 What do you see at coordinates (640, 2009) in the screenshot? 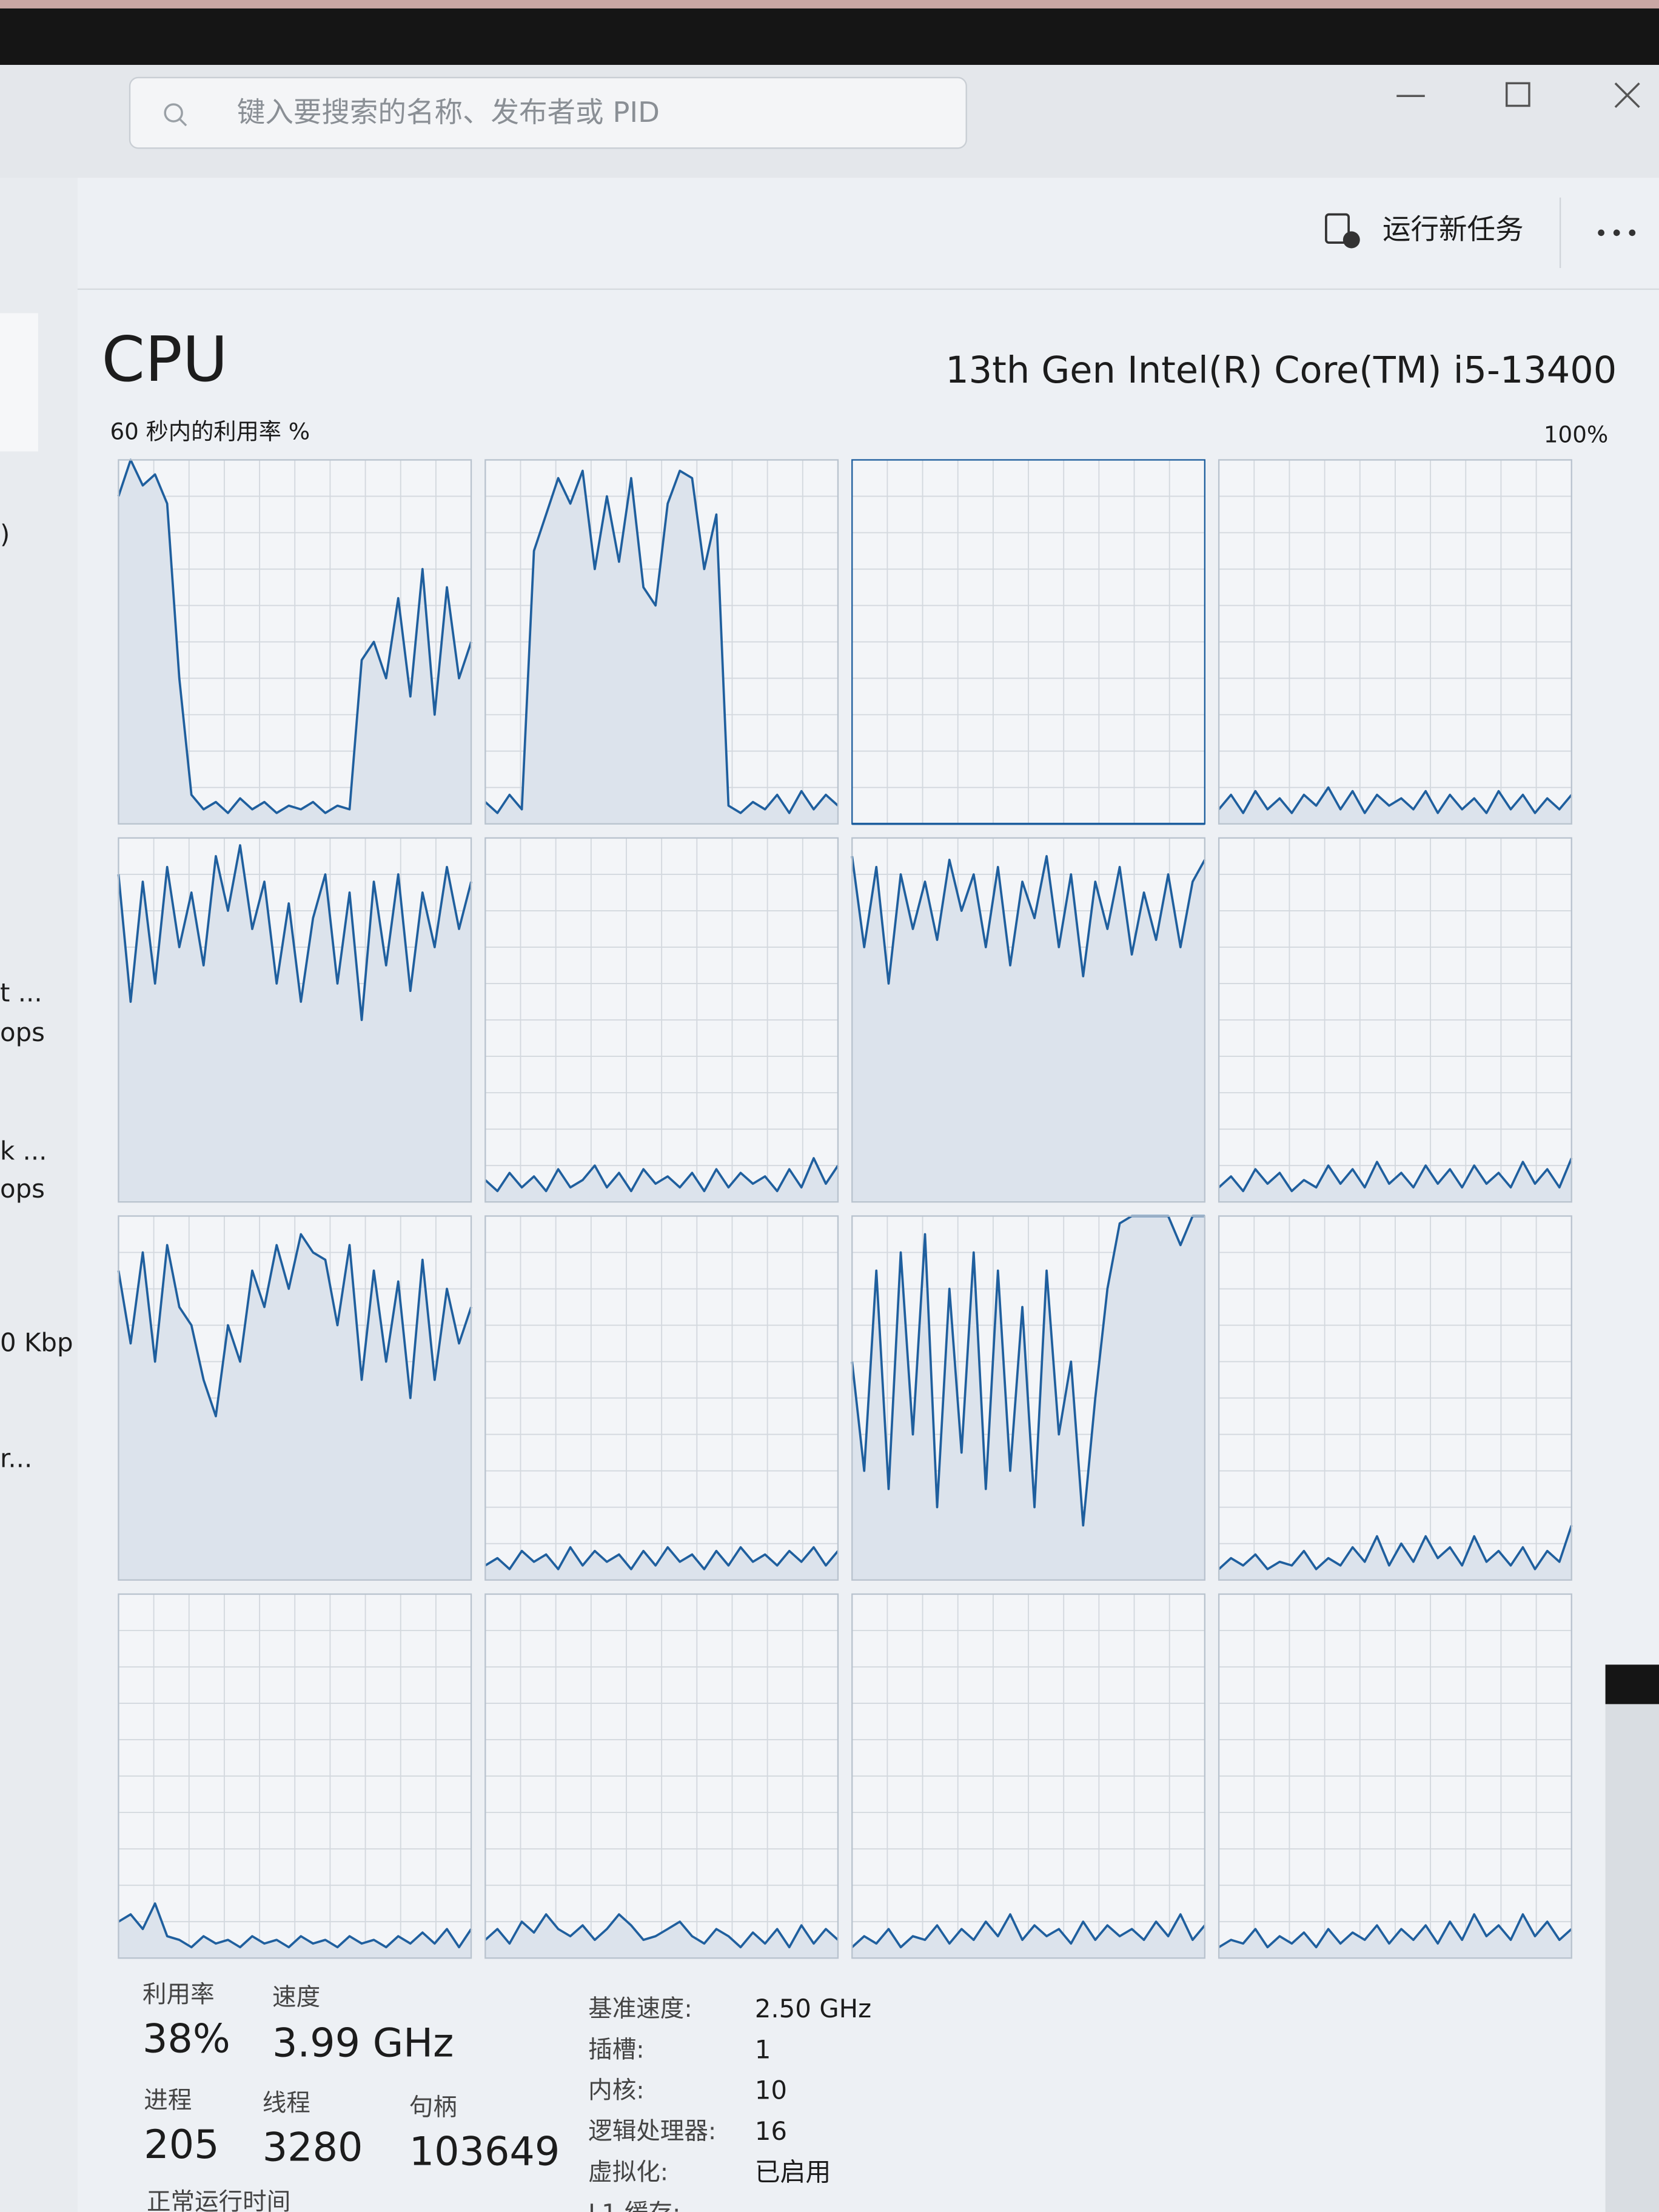
I see `detail-label: 基准速度:` at bounding box center [640, 2009].